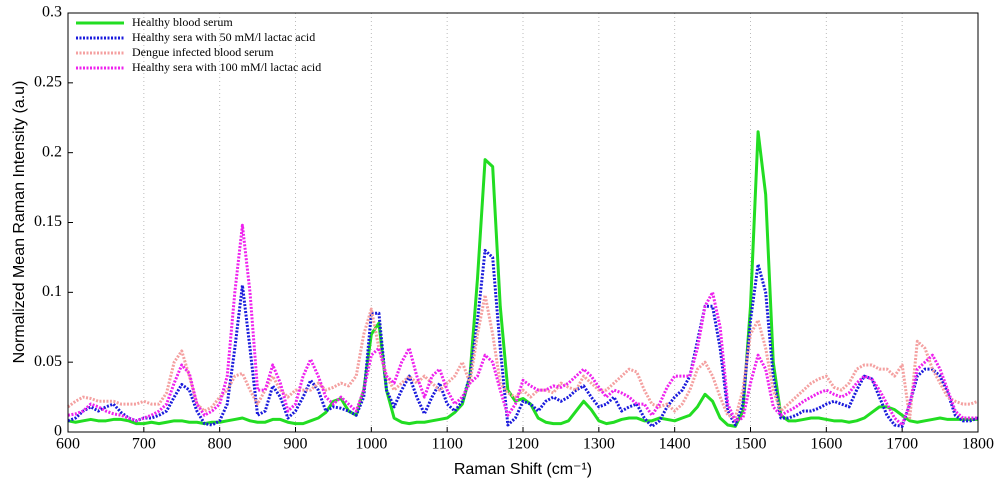 The height and width of the screenshot is (487, 998). Describe the element at coordinates (223, 37) in the screenshot. I see `legend-label: Healthy sera with 50 mM/l lactac acid` at that location.